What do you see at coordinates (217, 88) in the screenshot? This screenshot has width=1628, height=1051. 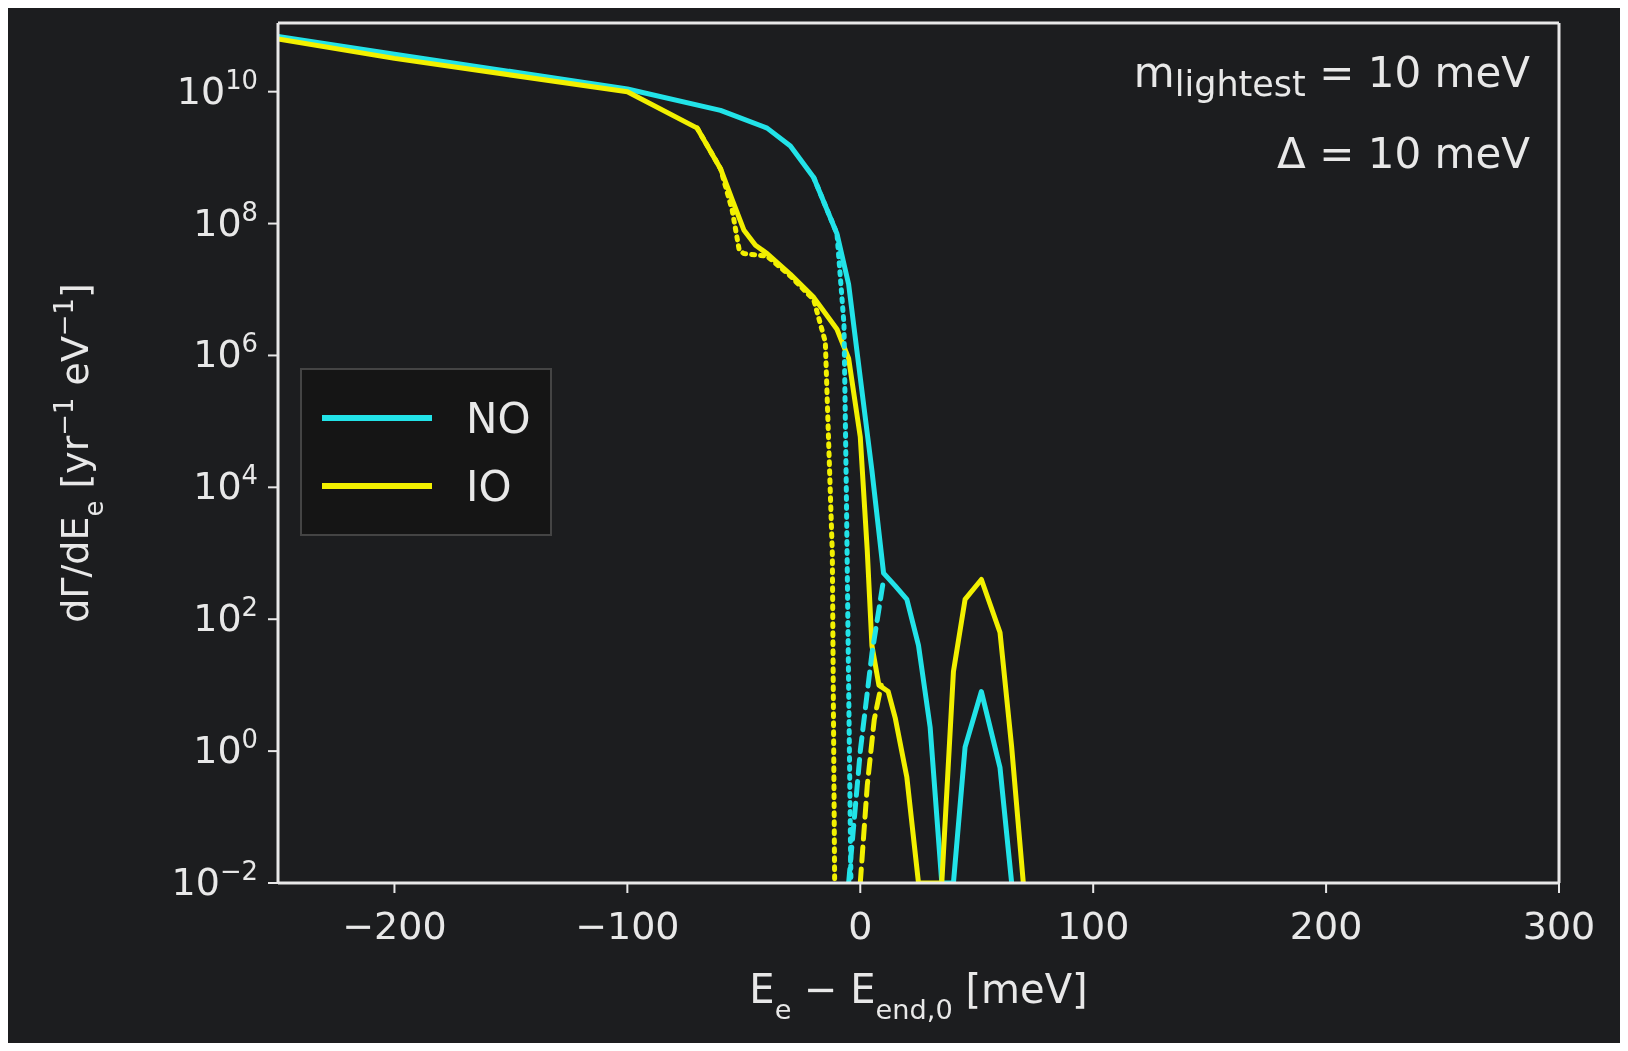 I see `y-tick-label: 10$^{10}$` at bounding box center [217, 88].